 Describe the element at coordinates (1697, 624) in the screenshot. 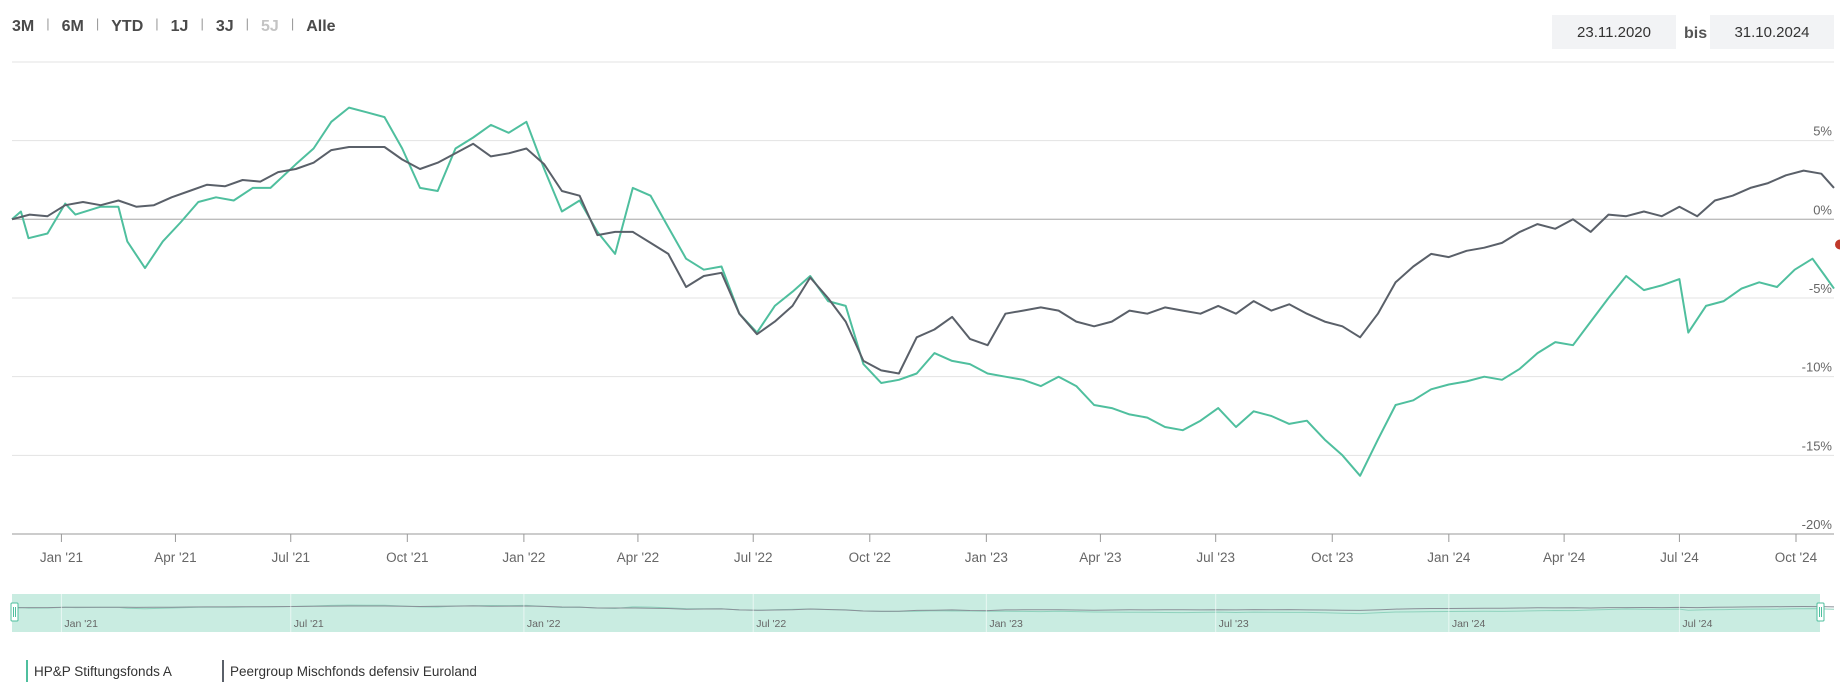

I see `navigator-tick-label: Jul '24` at that location.